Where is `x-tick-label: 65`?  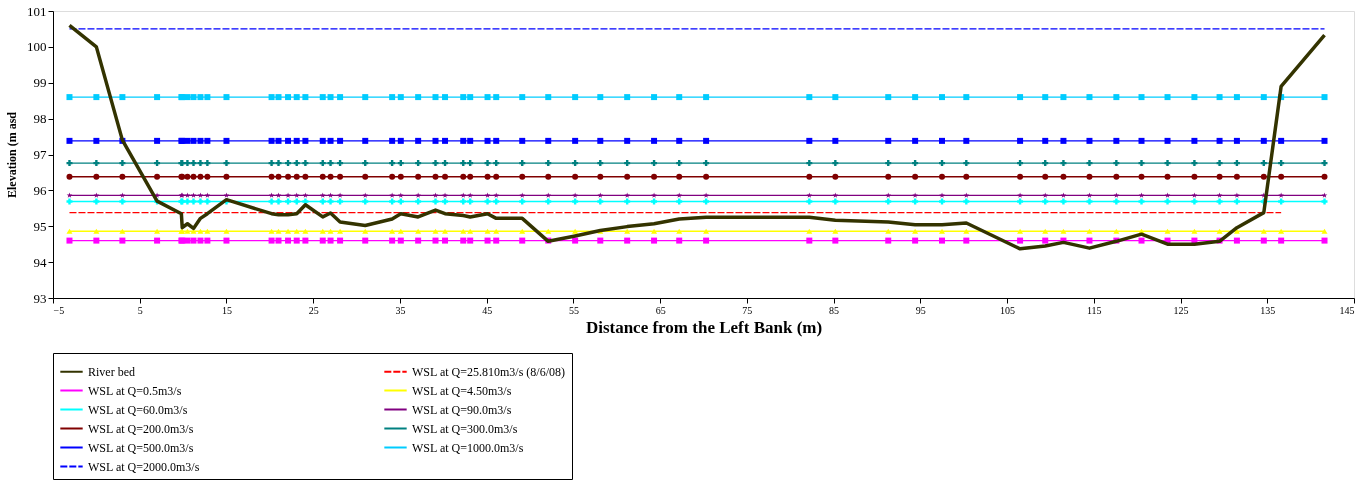 x-tick-label: 65 is located at coordinates (660, 310).